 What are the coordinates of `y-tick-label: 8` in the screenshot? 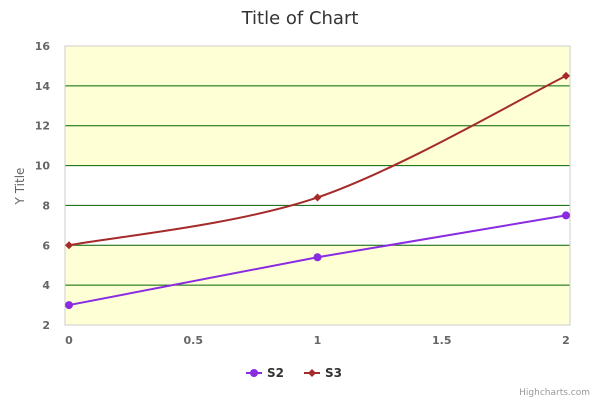 It's located at (46, 205).